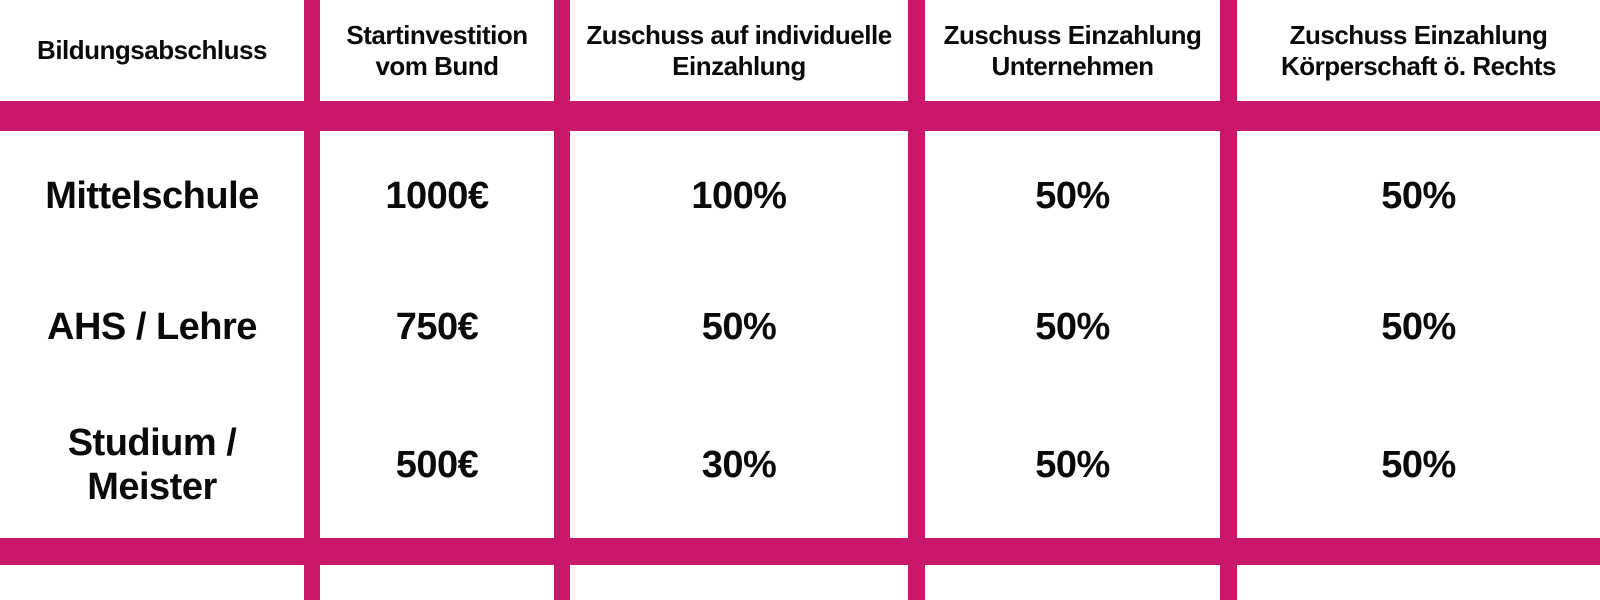 Image resolution: width=1600 pixels, height=600 pixels. I want to click on table-cell: 500€, so click(437, 464).